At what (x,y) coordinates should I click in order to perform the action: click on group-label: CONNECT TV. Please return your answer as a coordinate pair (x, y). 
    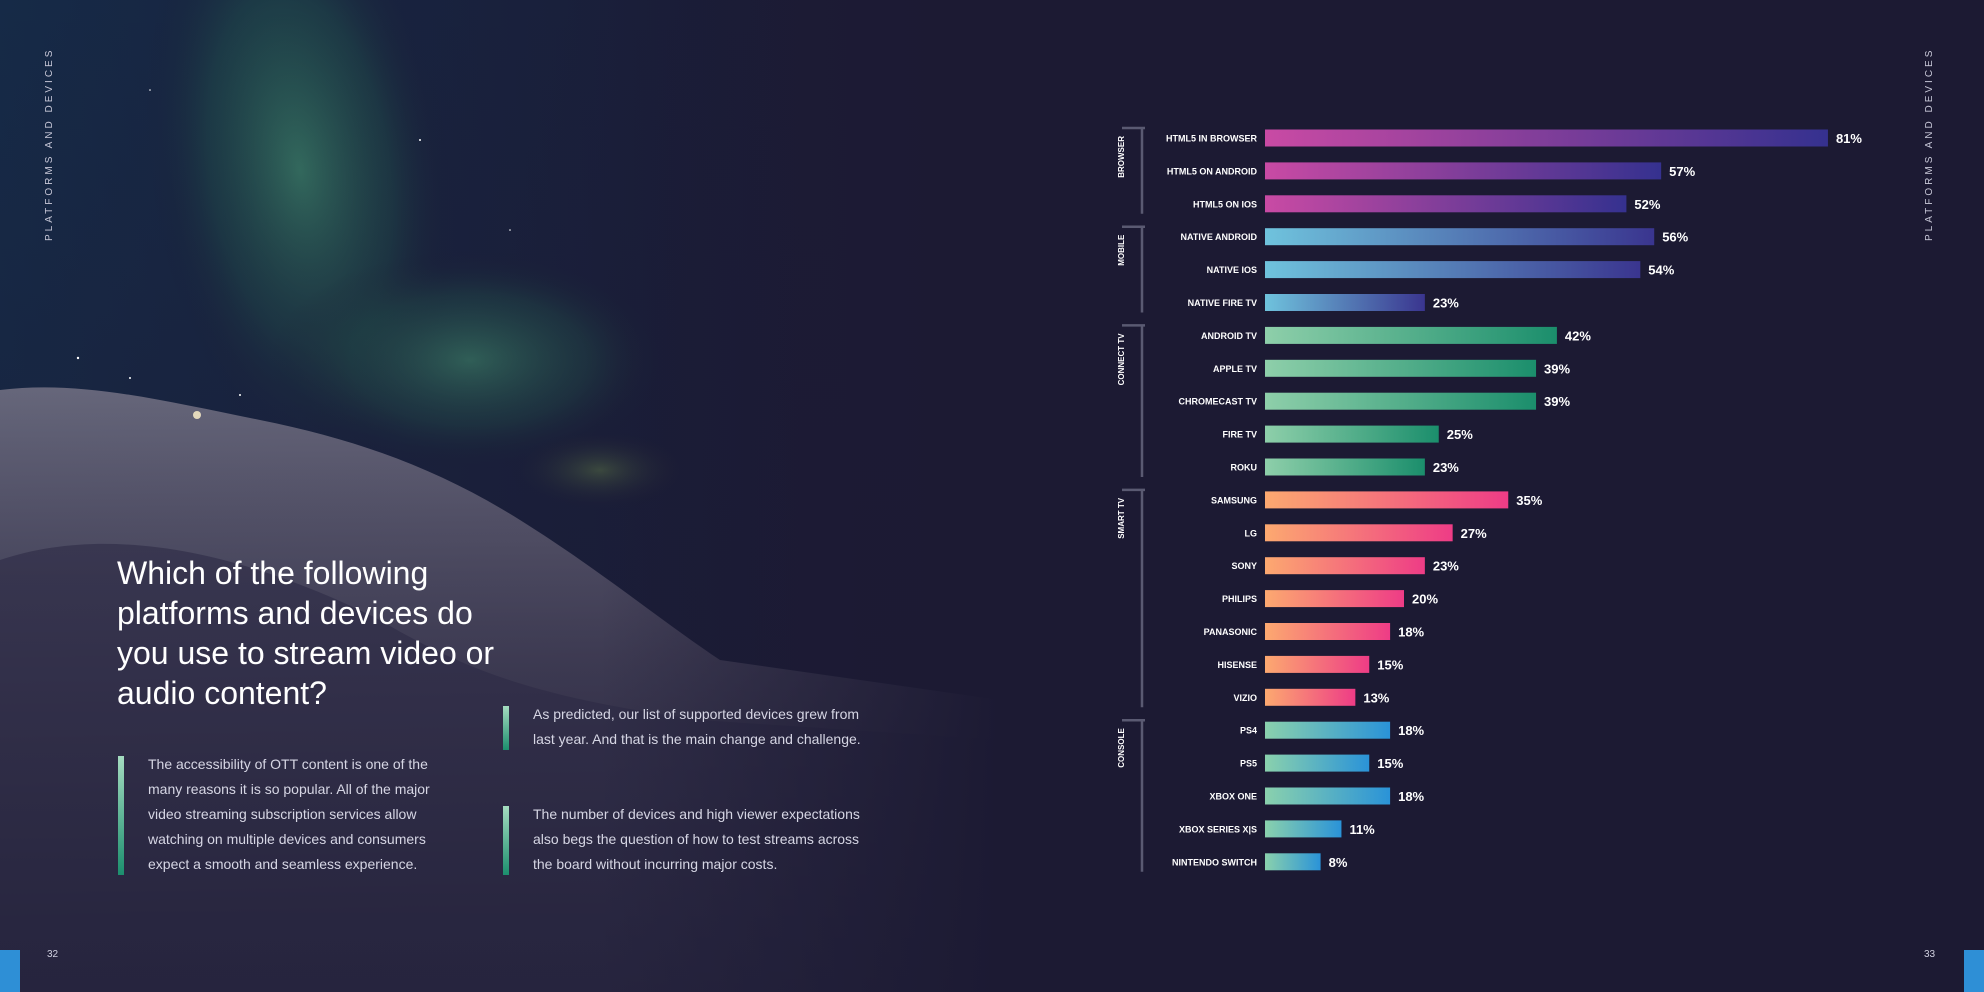
    Looking at the image, I should click on (1121, 359).